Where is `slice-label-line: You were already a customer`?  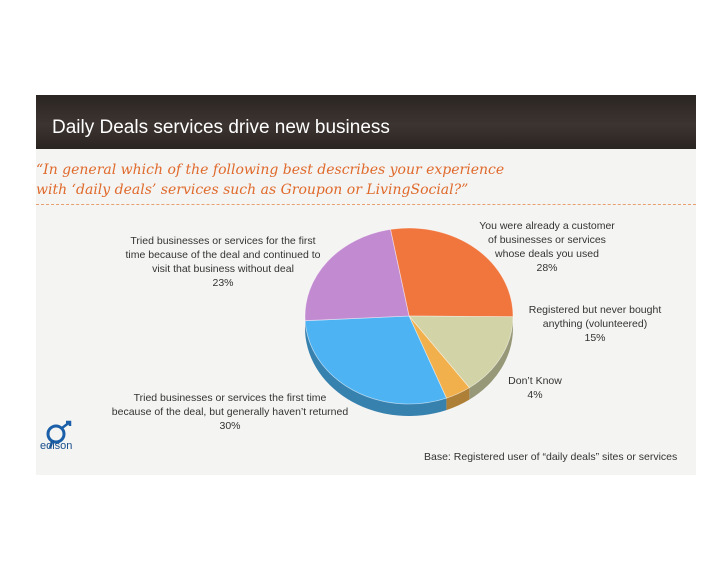 slice-label-line: You were already a customer is located at coordinates (547, 226).